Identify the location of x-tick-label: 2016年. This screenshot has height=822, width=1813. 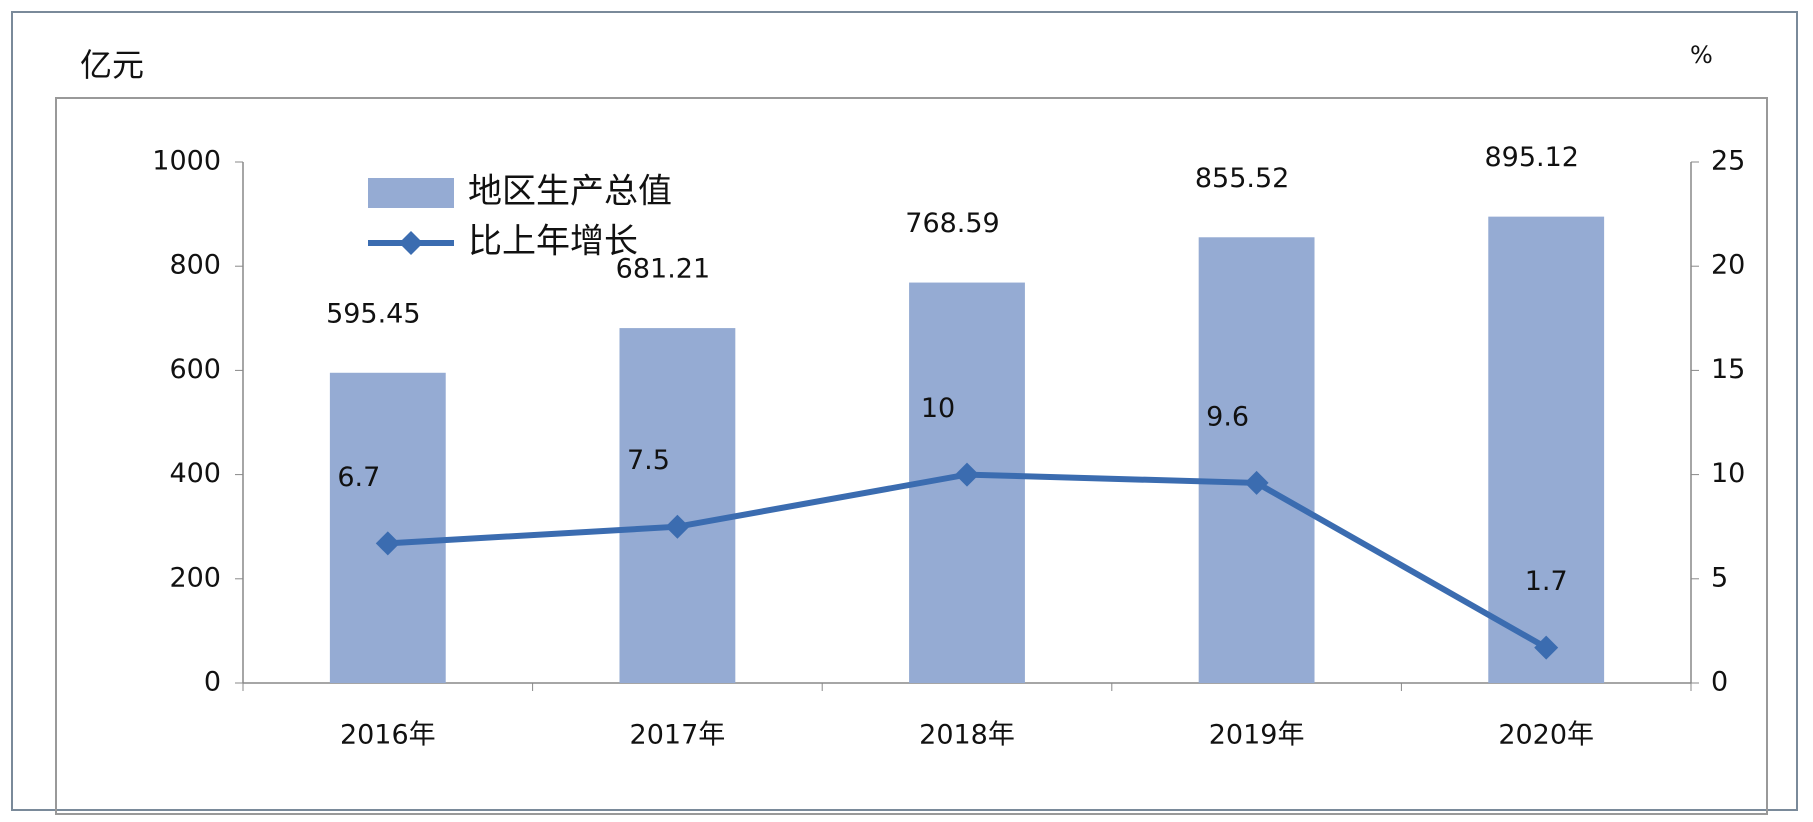
(388, 735).